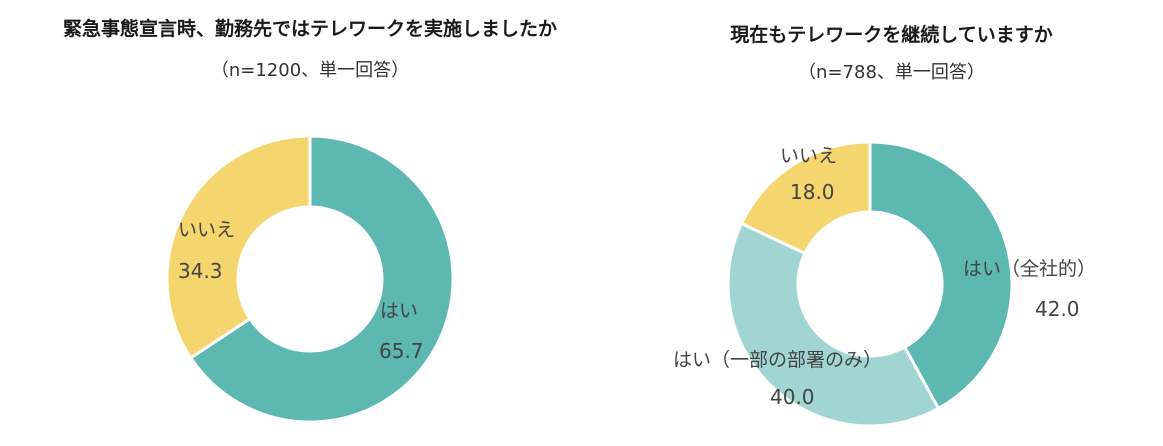  Describe the element at coordinates (200, 271) in the screenshot. I see `slice-value-label: 34.3` at that location.